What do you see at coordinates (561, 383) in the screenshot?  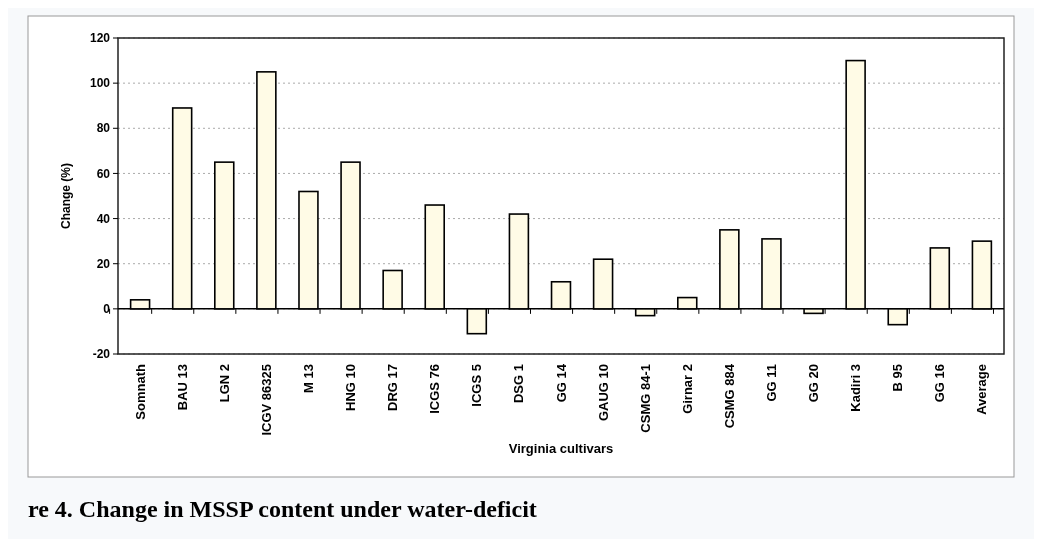 I see `x-tick-label: GG 14` at bounding box center [561, 383].